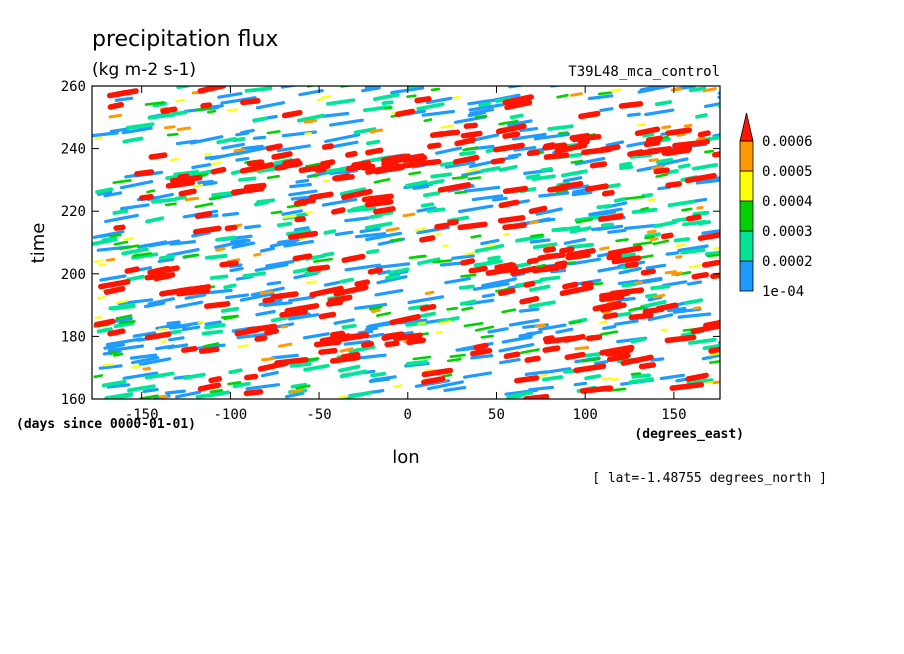 Image resolution: width=904 pixels, height=654 pixels. I want to click on colorbar-over-triangle, so click(746, 127).